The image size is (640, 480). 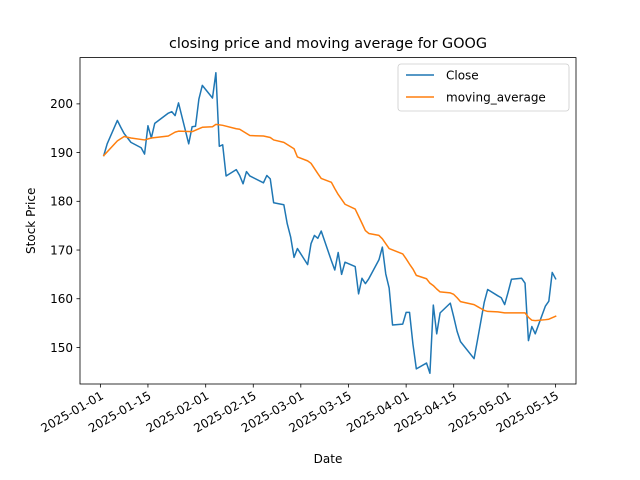 I want to click on y-ticks: 150 160 170 180 190 200, so click(x=65, y=226).